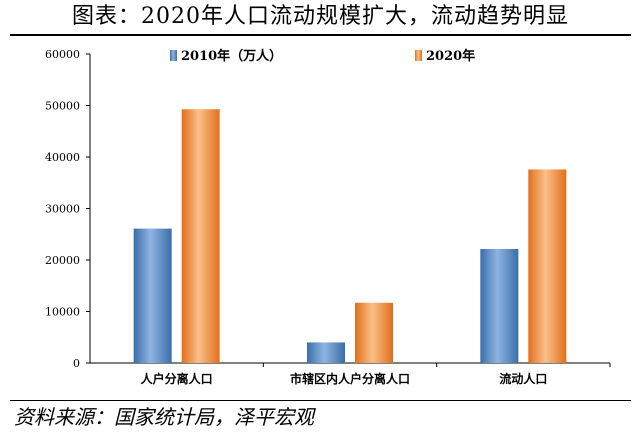  Describe the element at coordinates (62, 260) in the screenshot. I see `y-tick-label: 20000` at that location.